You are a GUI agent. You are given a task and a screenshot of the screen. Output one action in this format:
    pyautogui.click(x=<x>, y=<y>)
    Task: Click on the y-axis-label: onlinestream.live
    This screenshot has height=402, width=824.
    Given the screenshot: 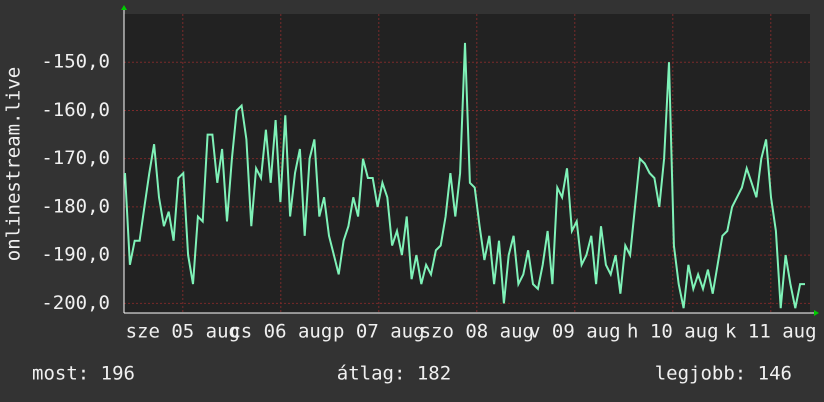 What is the action you would take?
    pyautogui.click(x=14, y=164)
    